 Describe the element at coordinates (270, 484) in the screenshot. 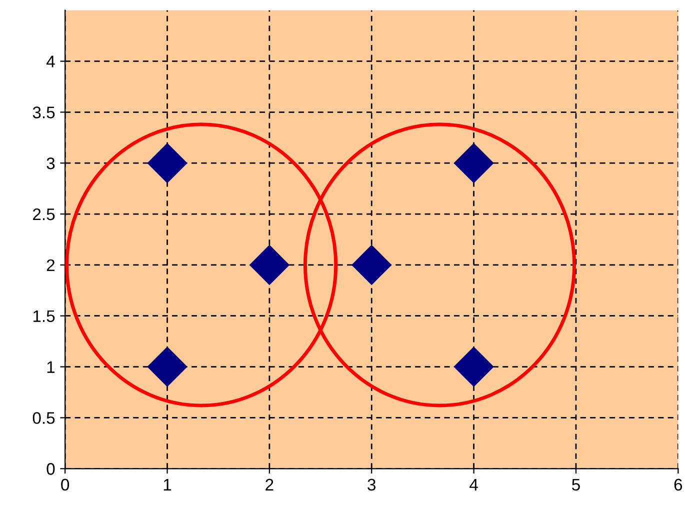

I see `x-tick-label: 2` at that location.